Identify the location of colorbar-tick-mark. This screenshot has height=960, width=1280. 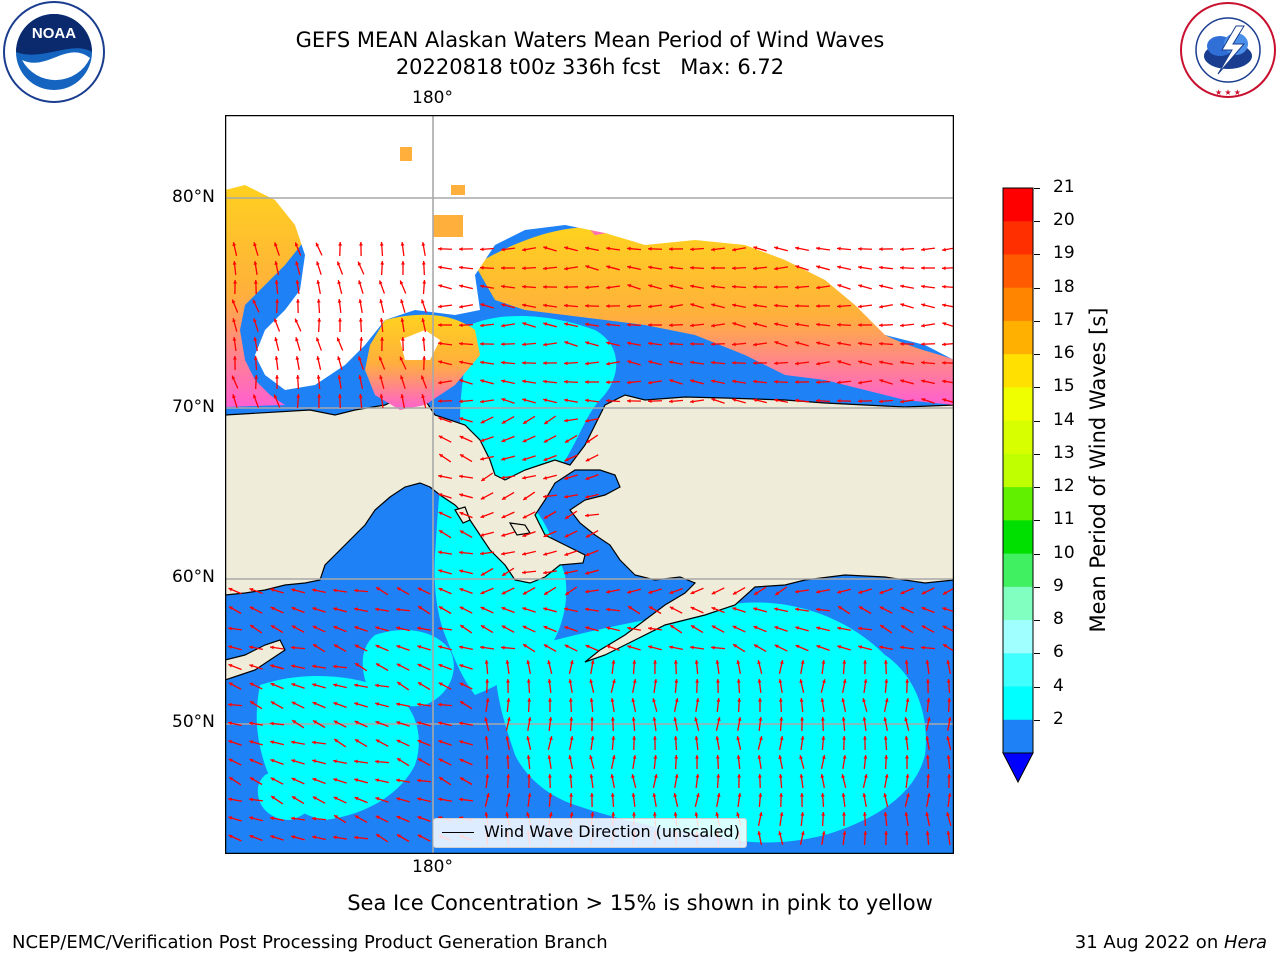
(1037, 654).